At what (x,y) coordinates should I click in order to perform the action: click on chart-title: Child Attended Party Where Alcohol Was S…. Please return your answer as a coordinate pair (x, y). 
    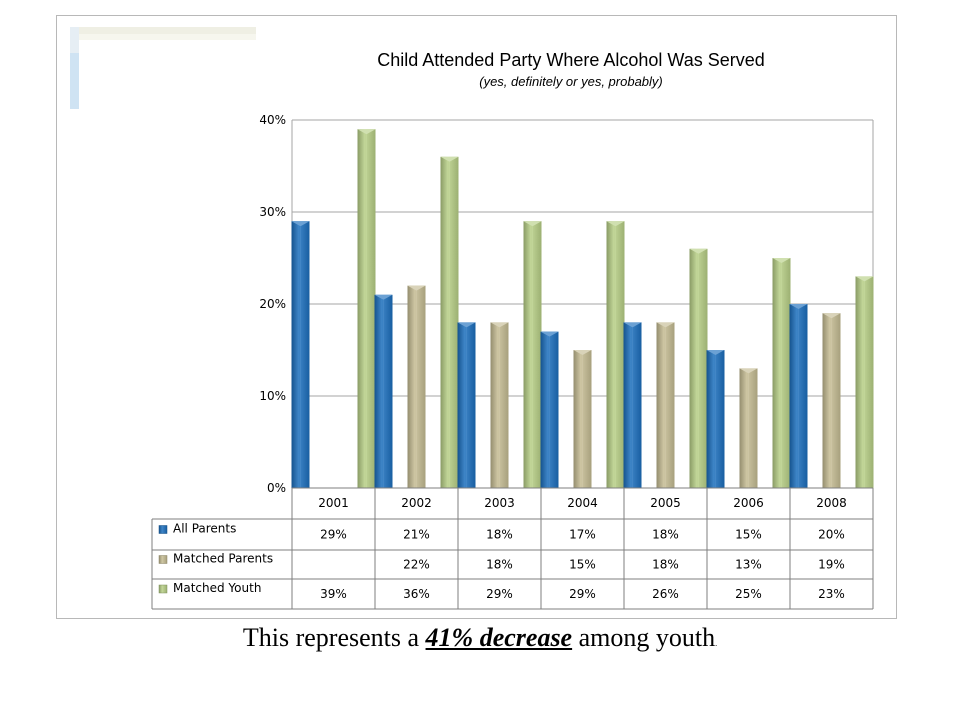
    Looking at the image, I should click on (571, 60).